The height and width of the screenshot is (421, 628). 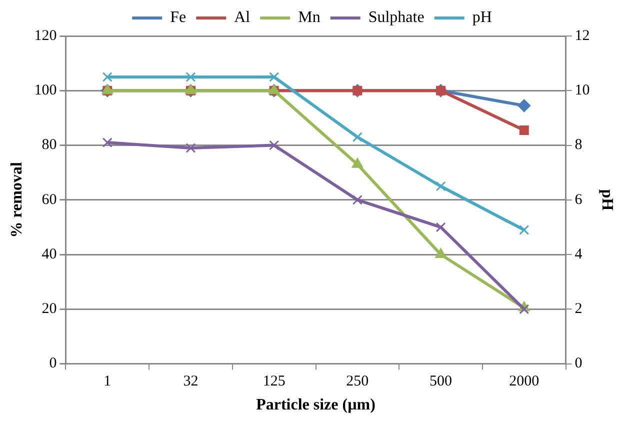 I want to click on x-tick-label: 1, so click(x=108, y=382).